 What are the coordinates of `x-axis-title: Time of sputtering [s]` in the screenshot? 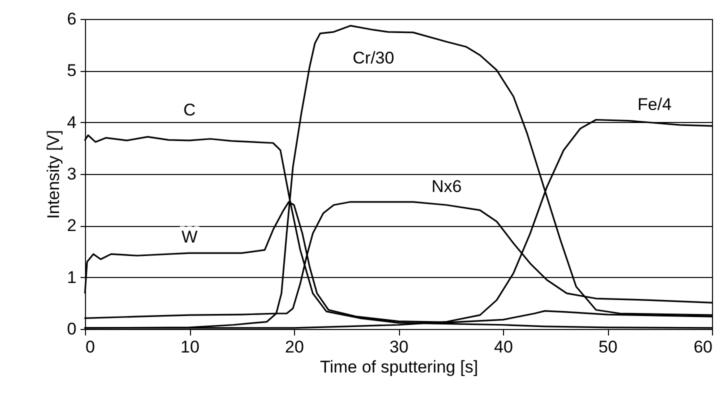 It's located at (399, 367).